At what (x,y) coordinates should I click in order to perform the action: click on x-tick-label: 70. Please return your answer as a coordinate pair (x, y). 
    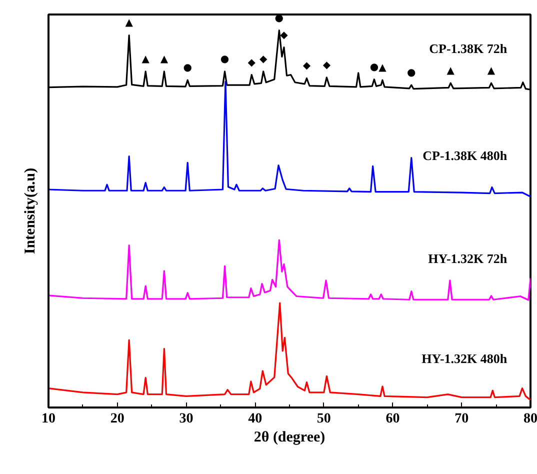
    Looking at the image, I should click on (461, 419).